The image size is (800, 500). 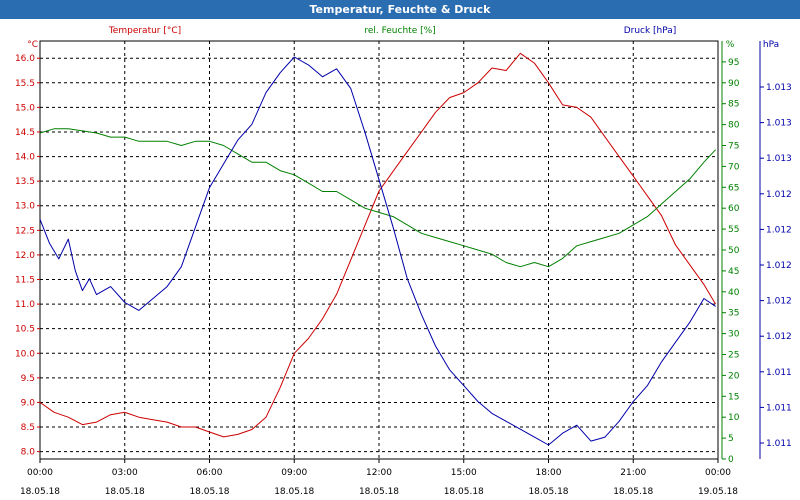 I want to click on humidity-tick-label: 15, so click(x=733, y=397).